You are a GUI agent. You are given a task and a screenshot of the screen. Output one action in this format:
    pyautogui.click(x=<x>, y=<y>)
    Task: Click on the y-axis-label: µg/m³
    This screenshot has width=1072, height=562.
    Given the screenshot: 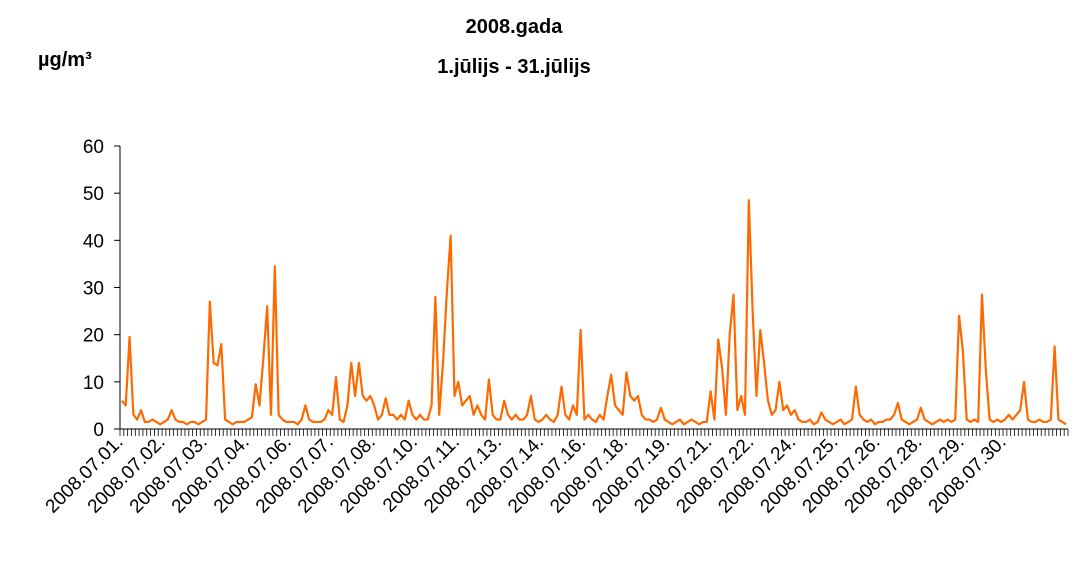 What is the action you would take?
    pyautogui.click(x=65, y=60)
    